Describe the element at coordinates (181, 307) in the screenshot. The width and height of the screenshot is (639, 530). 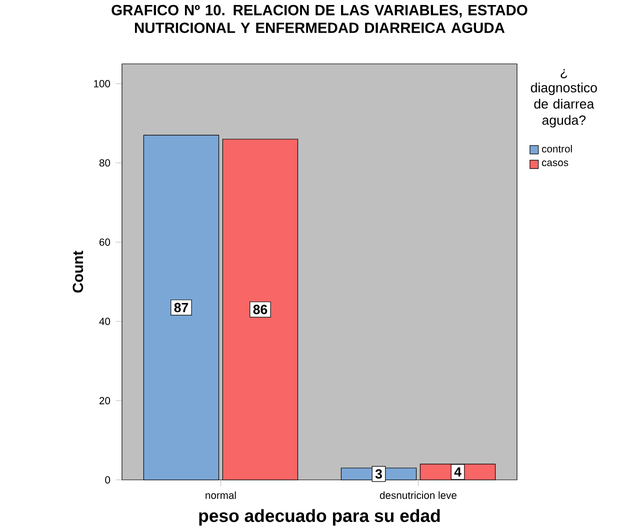
I see `data-label: 87` at that location.